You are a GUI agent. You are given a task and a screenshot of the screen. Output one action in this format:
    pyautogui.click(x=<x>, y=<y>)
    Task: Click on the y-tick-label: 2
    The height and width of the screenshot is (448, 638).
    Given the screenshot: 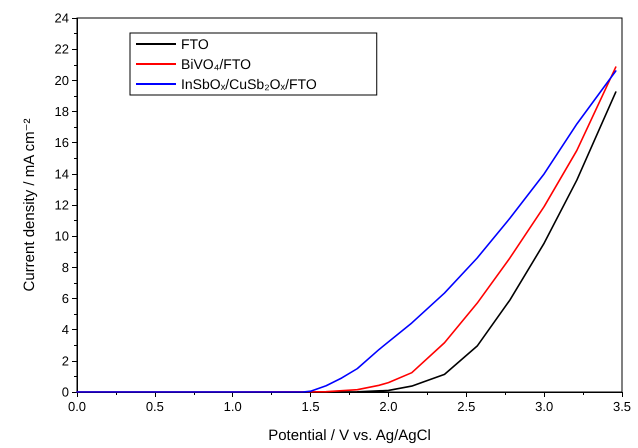 What is the action you would take?
    pyautogui.click(x=65, y=360)
    